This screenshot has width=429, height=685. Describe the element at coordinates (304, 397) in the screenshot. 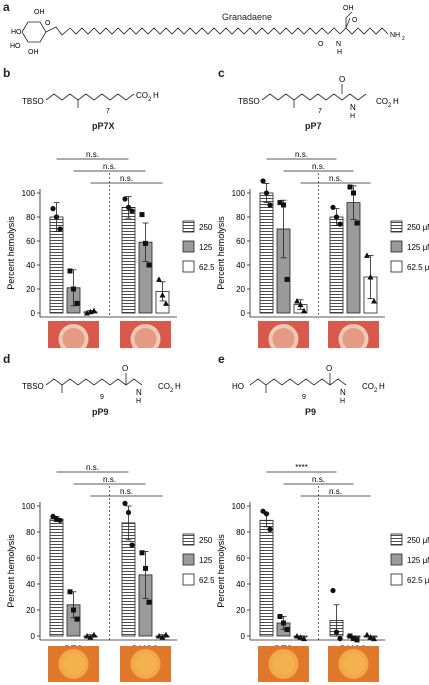

I see `svg-text: 9` at that location.